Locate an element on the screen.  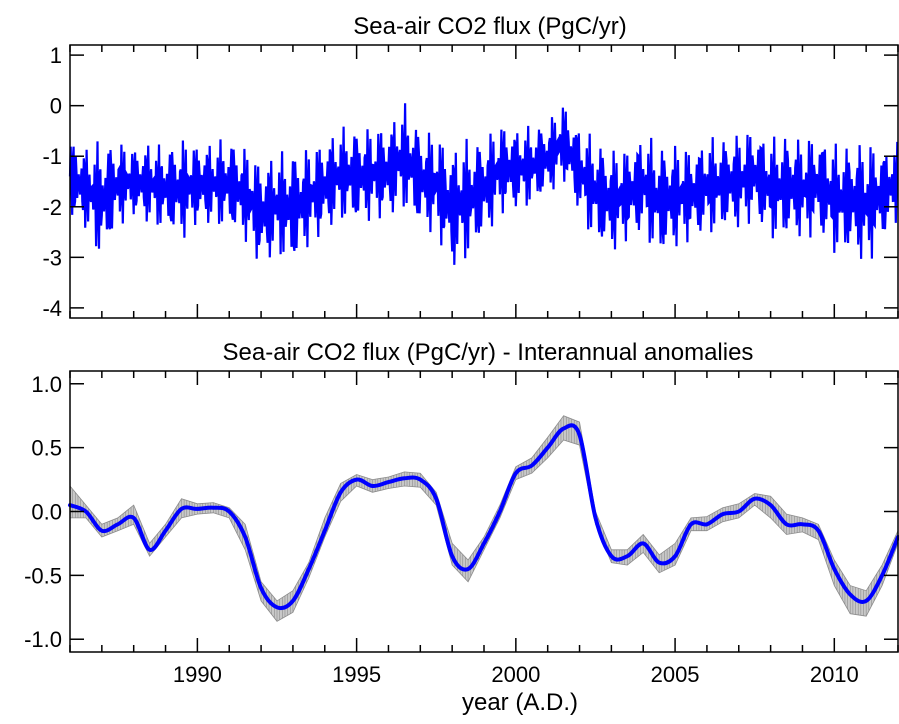
anomaly-xtick-label: 2005 is located at coordinates (675, 674).